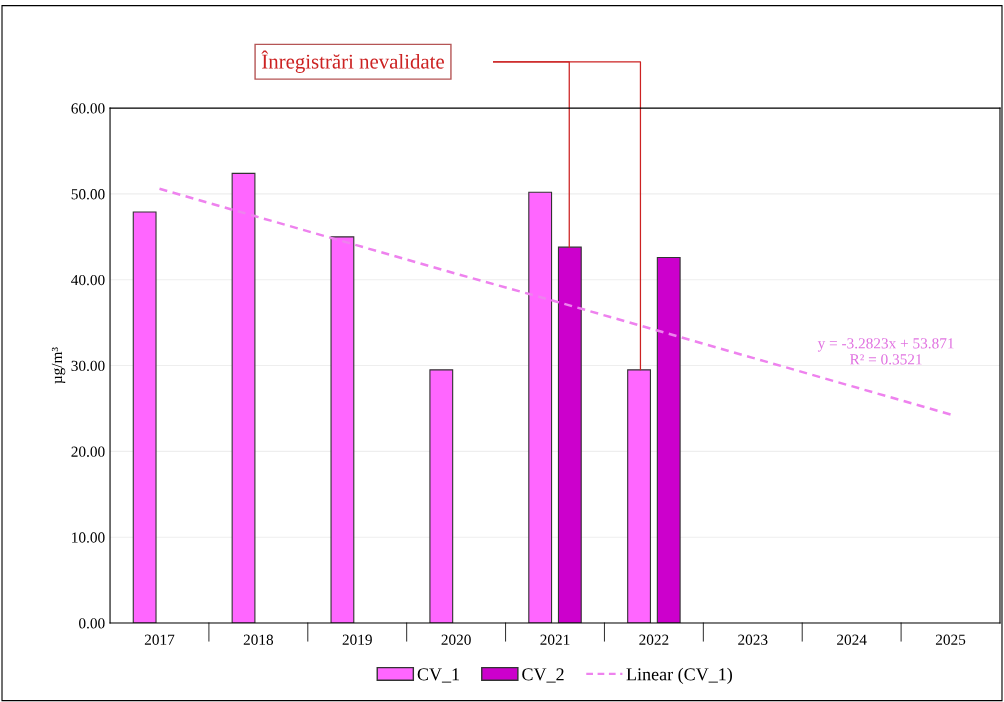  What do you see at coordinates (88, 366) in the screenshot?
I see `y-tick-label: 30.00` at bounding box center [88, 366].